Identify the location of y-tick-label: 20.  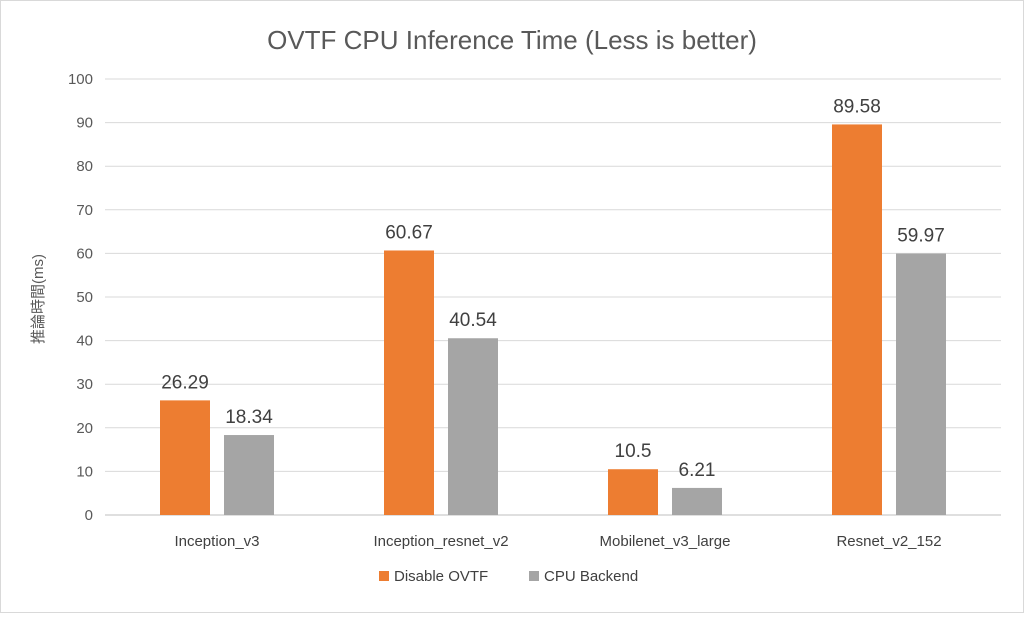
(84, 428).